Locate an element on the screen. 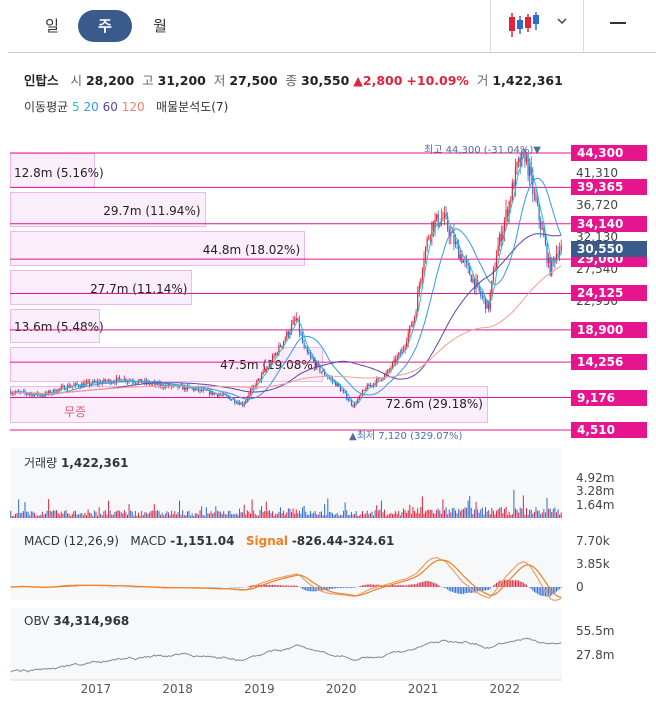  year-label: 2021 is located at coordinates (423, 689).